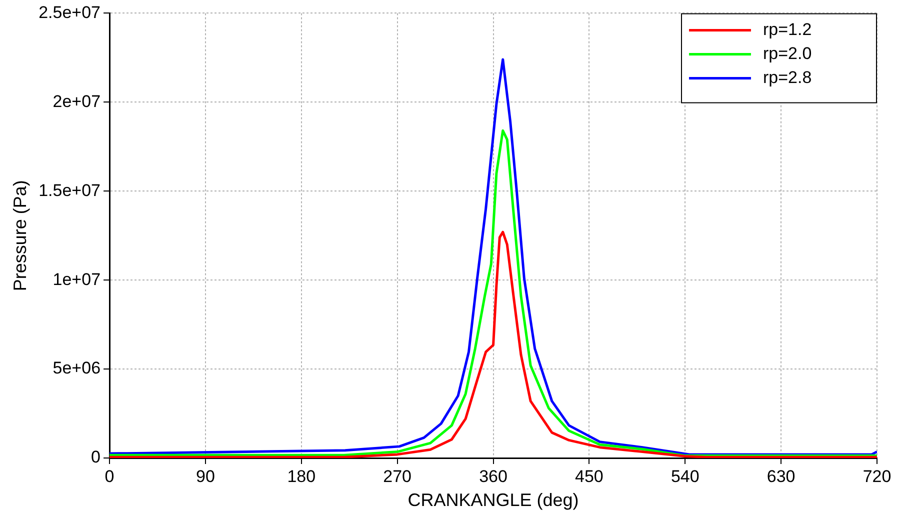 The width and height of the screenshot is (899, 516). Describe the element at coordinates (685, 476) in the screenshot. I see `x-tick-label: 540` at that location.